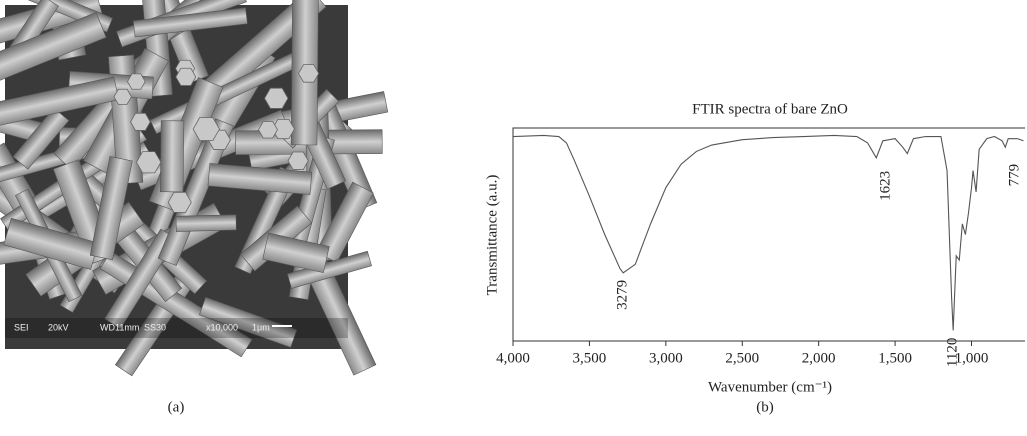 The image size is (1027, 436). What do you see at coordinates (590, 358) in the screenshot?
I see `x-tick-label: 3,500` at bounding box center [590, 358].